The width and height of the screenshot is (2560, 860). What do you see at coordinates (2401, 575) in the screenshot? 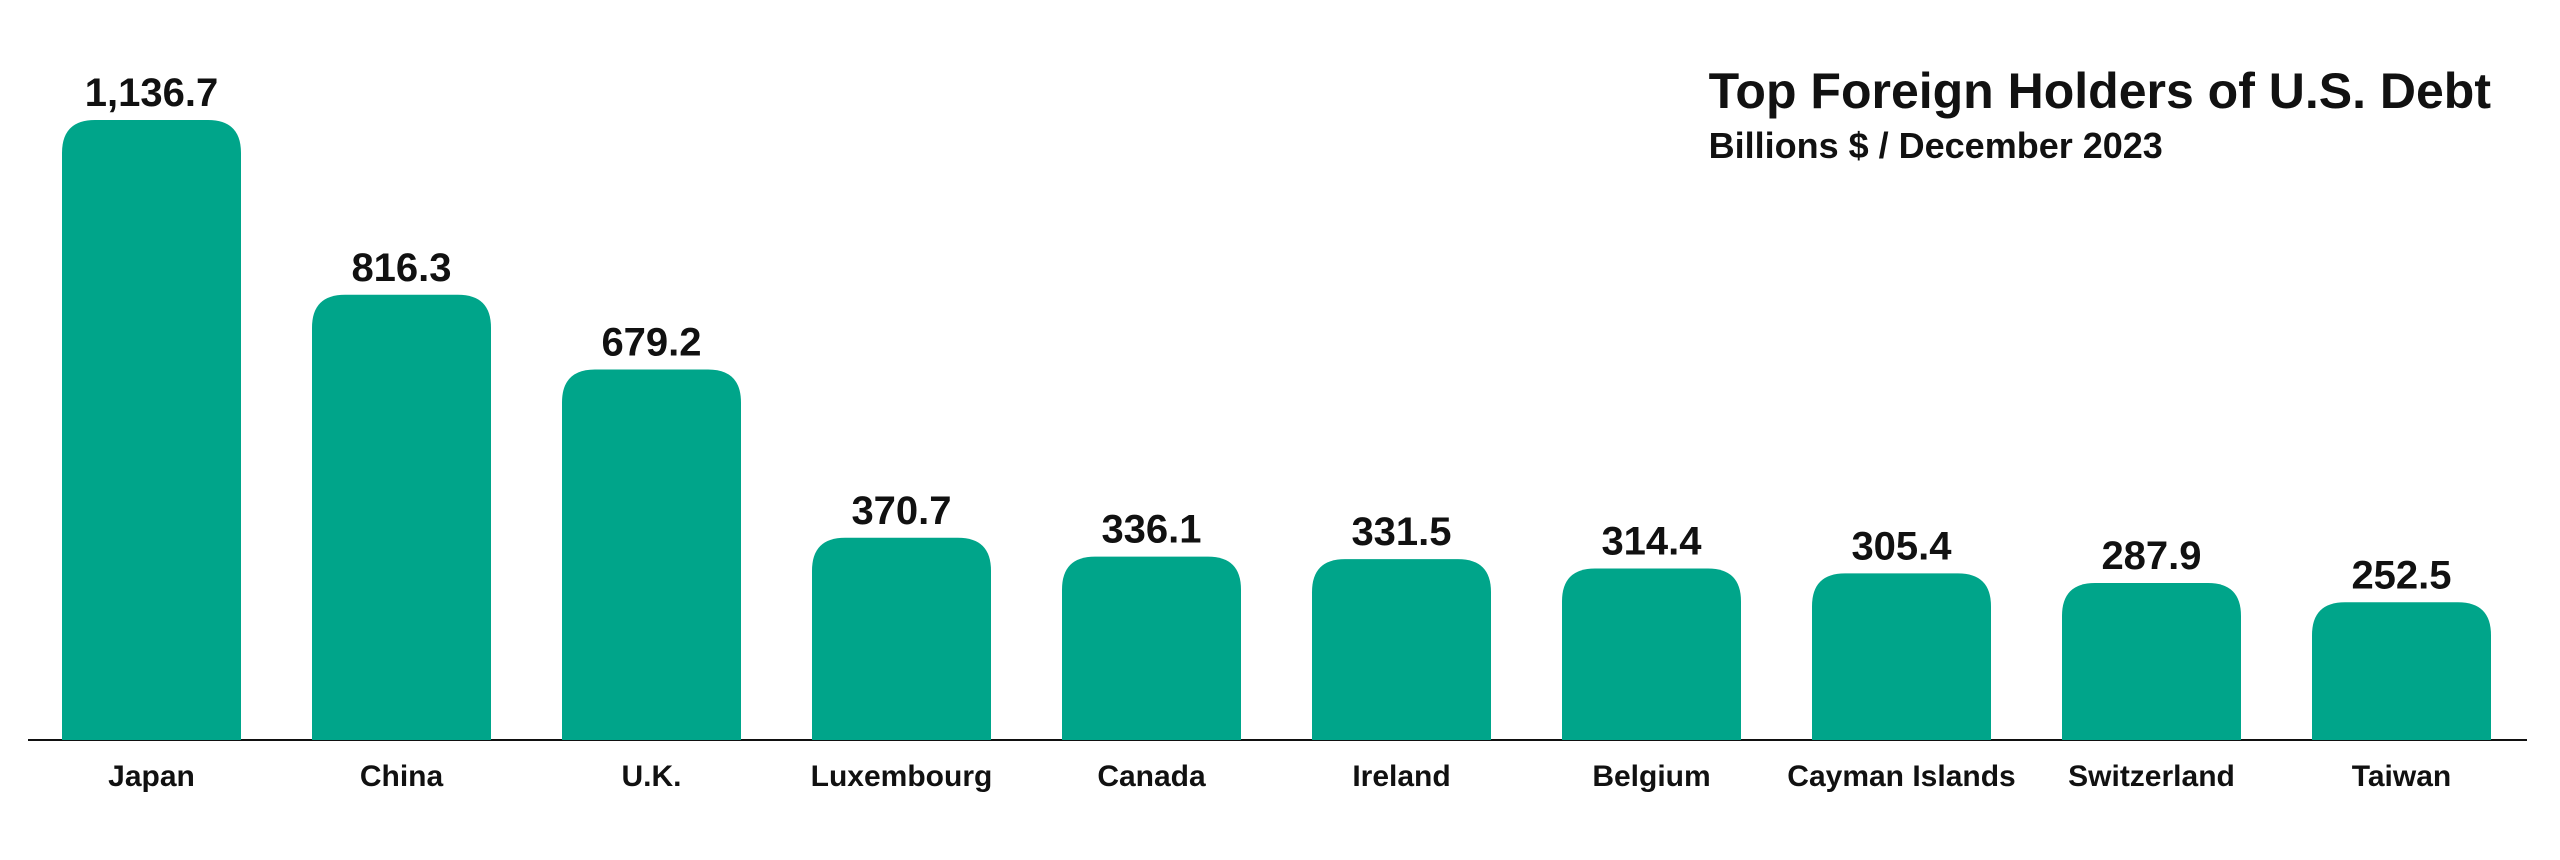
I see `value-label: 252.5` at bounding box center [2401, 575].